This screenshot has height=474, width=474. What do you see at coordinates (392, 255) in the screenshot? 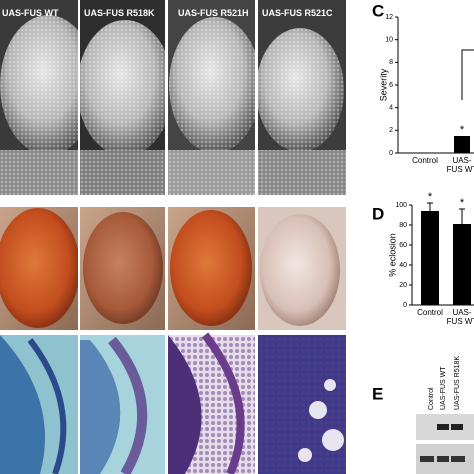
I see `y-axis-label: % eclosion` at bounding box center [392, 255].